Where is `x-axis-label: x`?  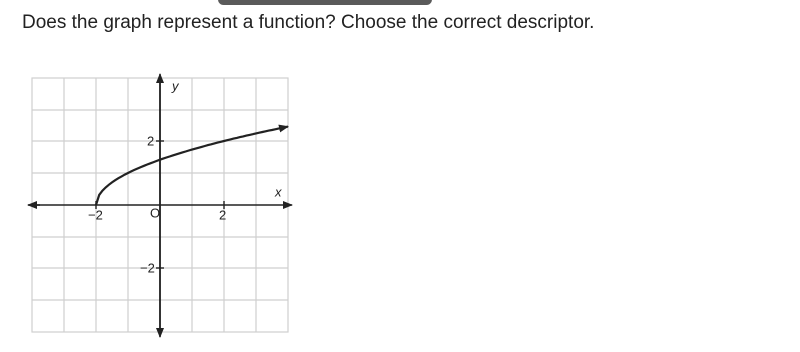
x-axis-label: x is located at coordinates (278, 191).